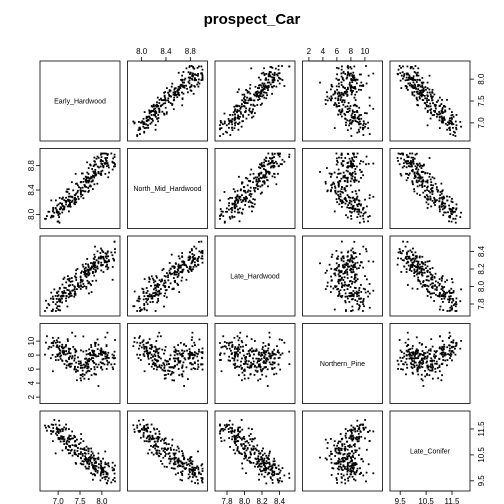  I want to click on diagonal-label-Early_Hardwood: Early_Hardwood, so click(80, 102).